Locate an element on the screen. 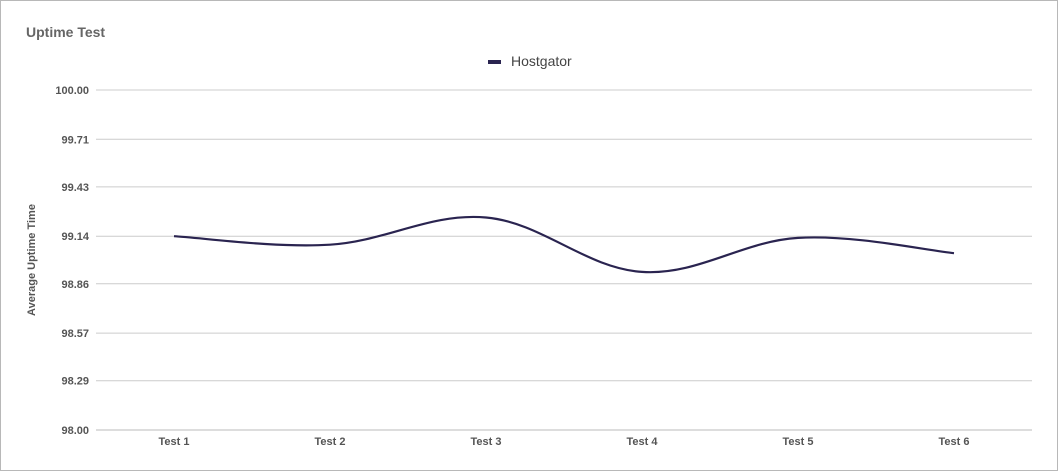 This screenshot has height=471, width=1058. x-tick-label: Test 1 is located at coordinates (174, 442).